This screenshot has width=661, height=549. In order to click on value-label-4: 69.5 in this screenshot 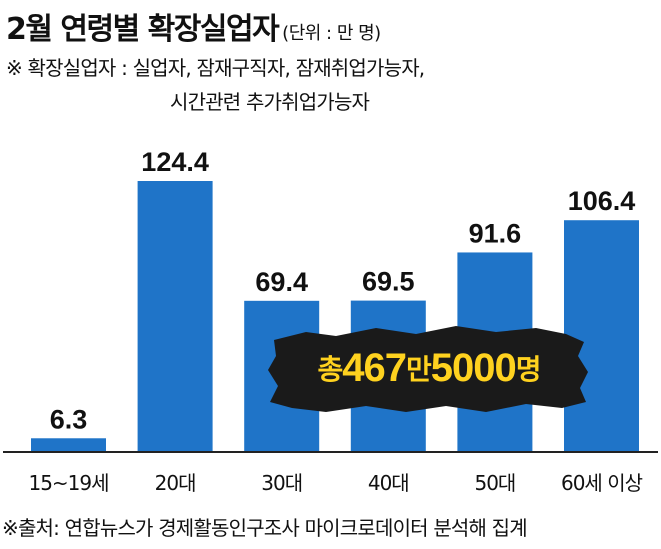, I will do `click(388, 282)`.